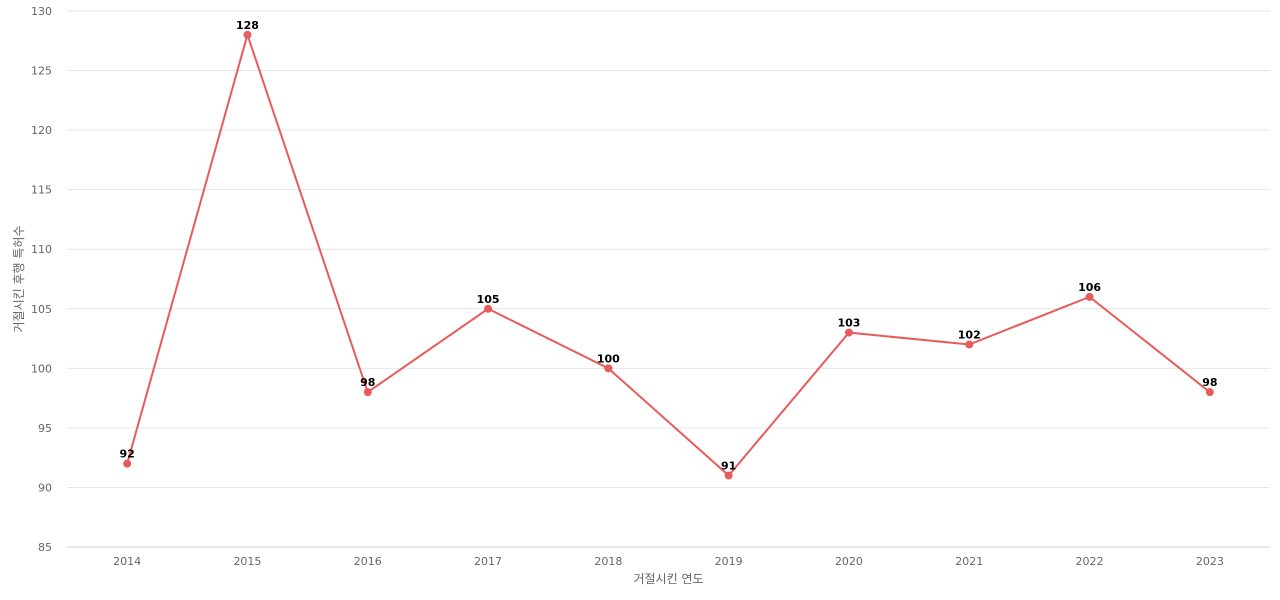  What do you see at coordinates (368, 561) in the screenshot?
I see `x-tick-label: 2016` at bounding box center [368, 561].